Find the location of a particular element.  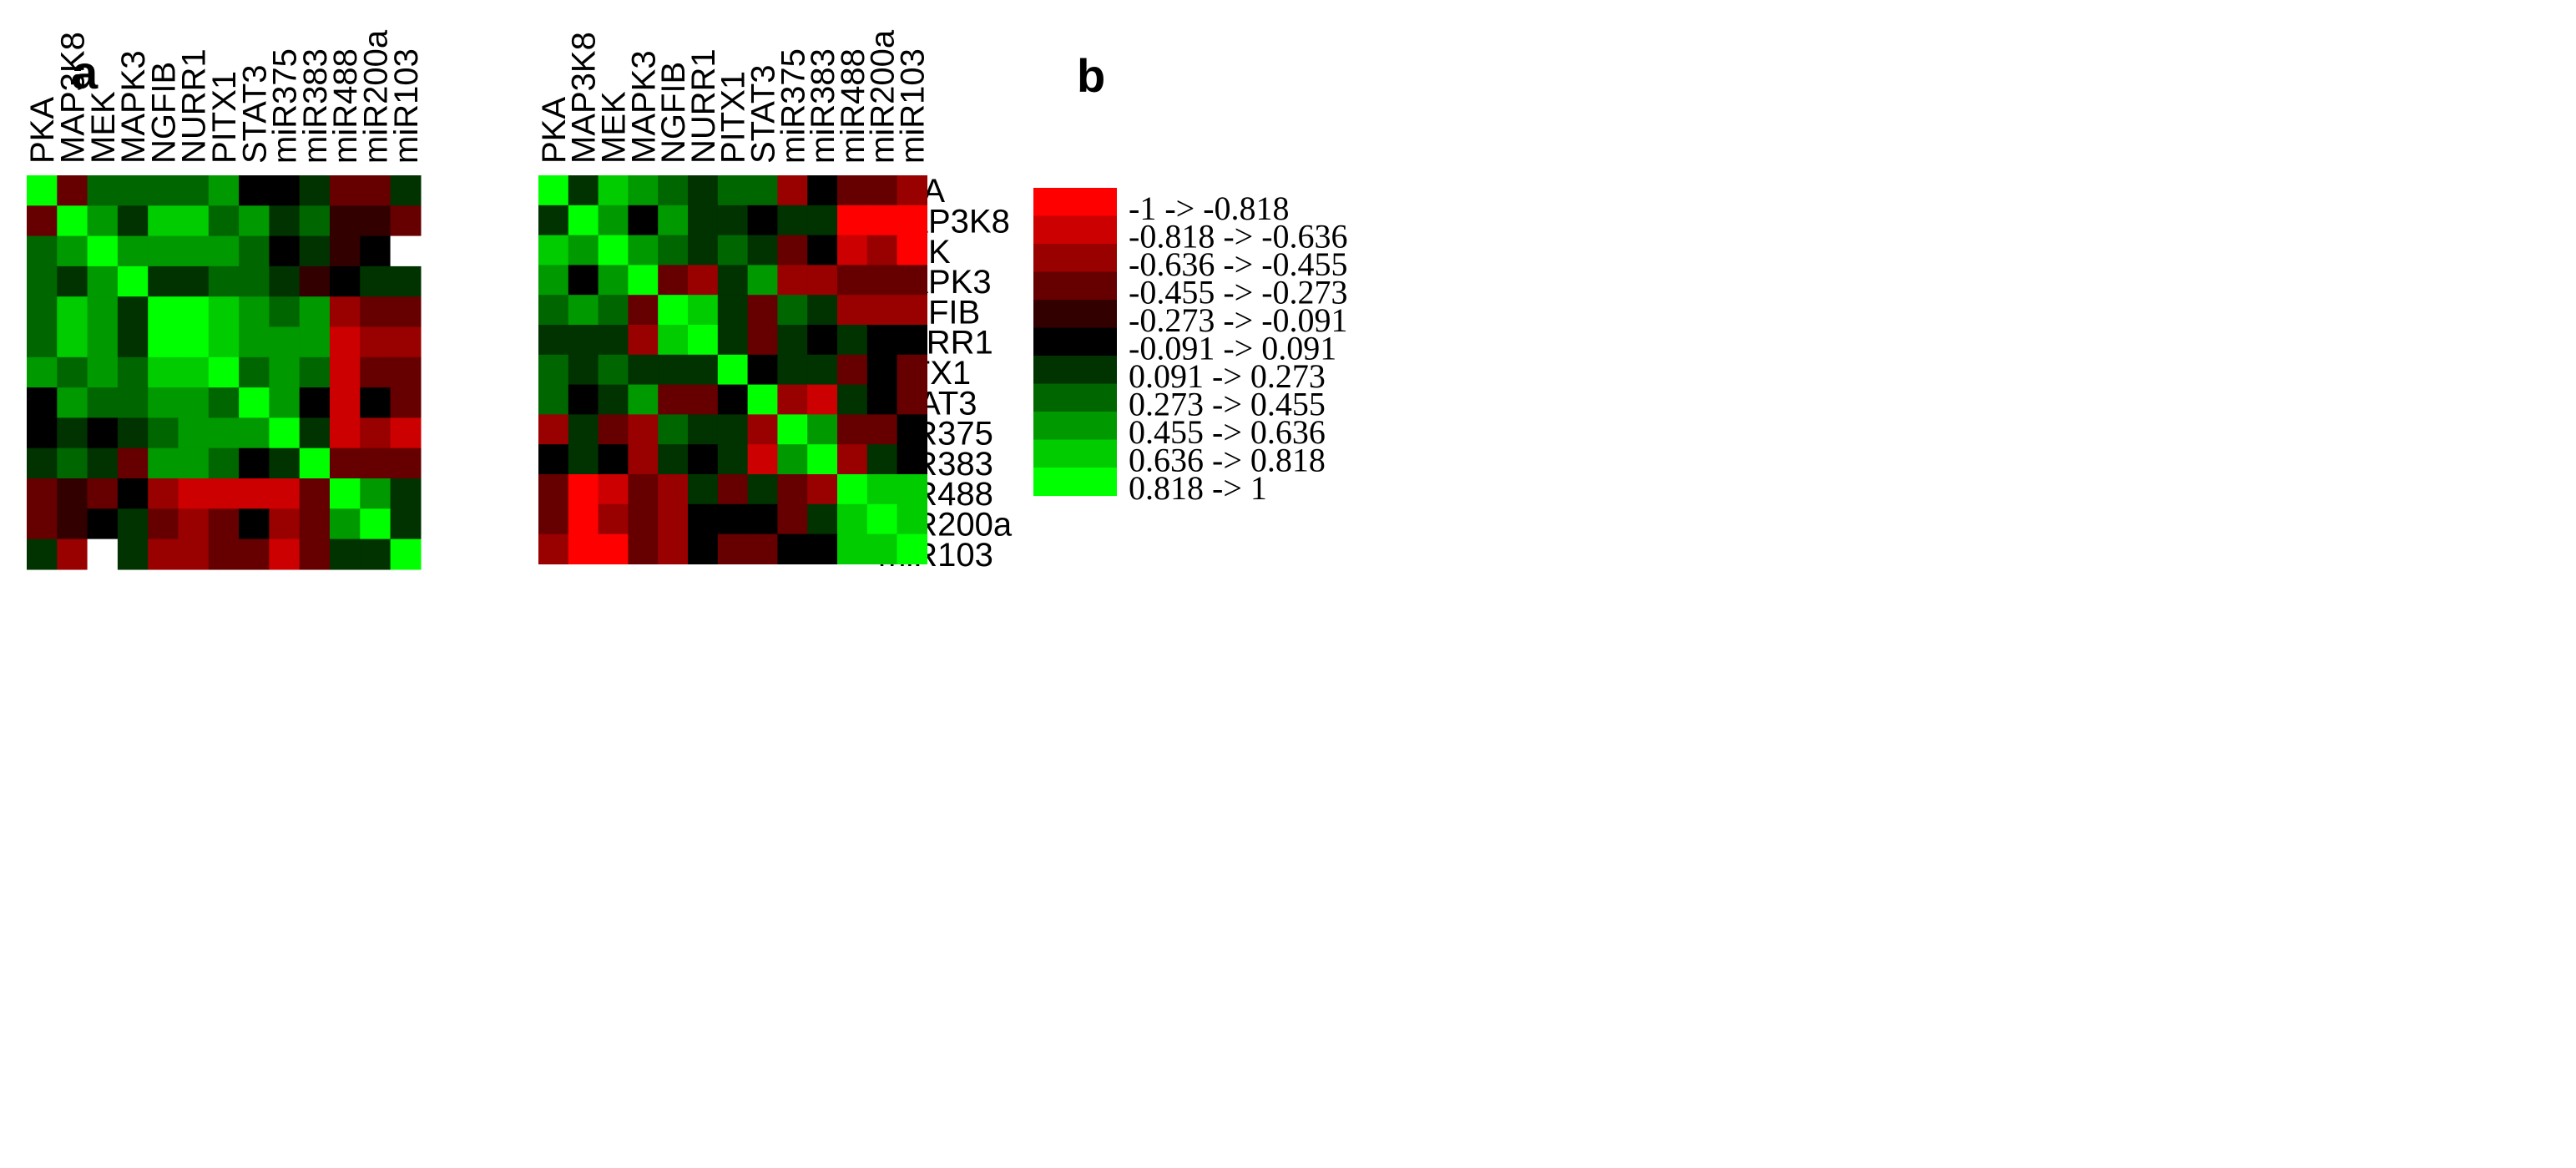

panel-a-cell-STAT3-MAP3K8 is located at coordinates (72, 402).